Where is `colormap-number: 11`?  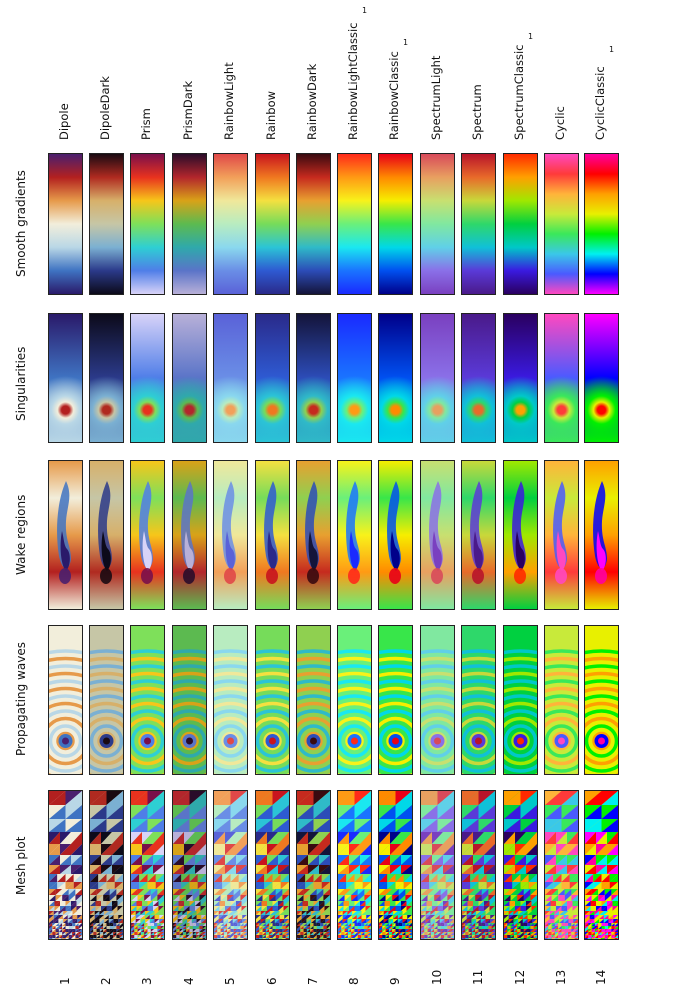
colormap-number: 11 is located at coordinates (478, 977).